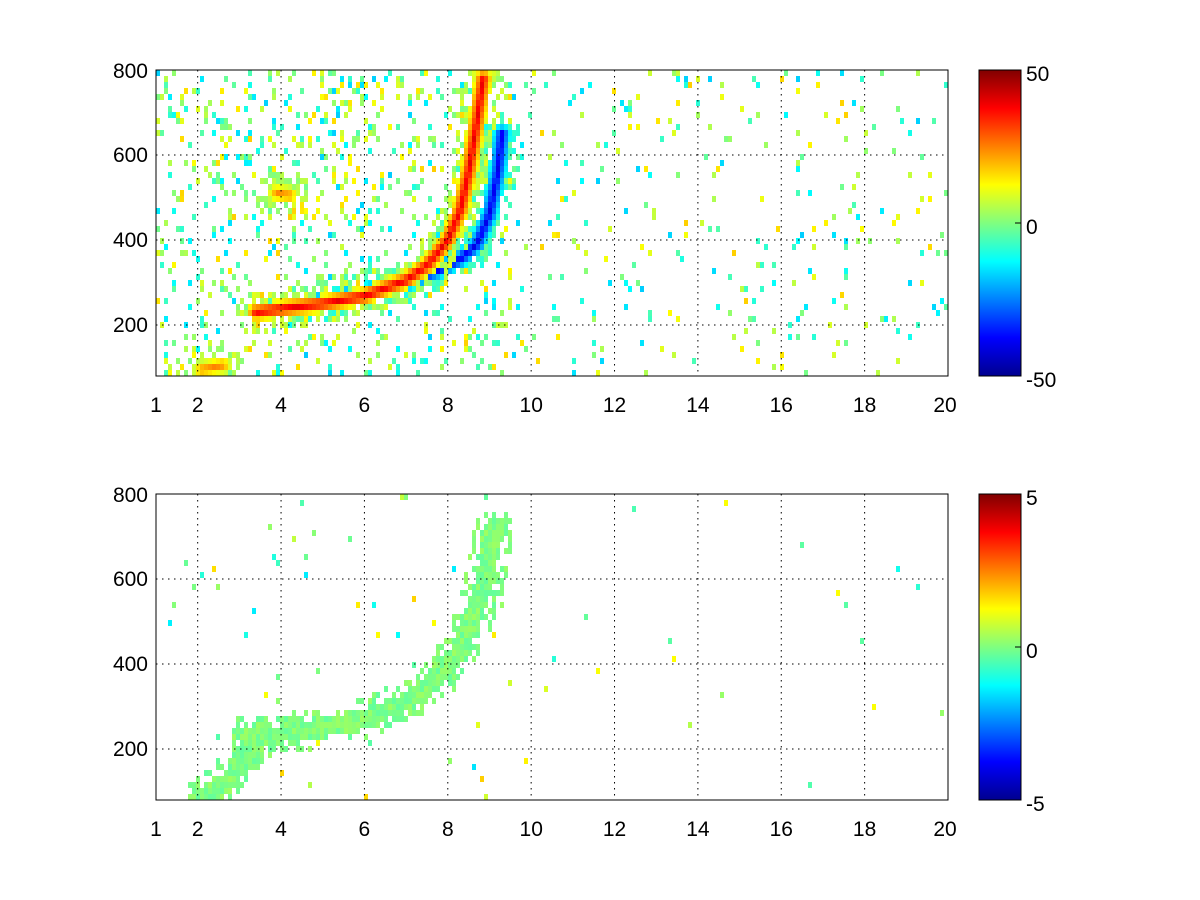 Image resolution: width=1200 pixels, height=900 pixels. What do you see at coordinates (864, 405) in the screenshot?
I see `top-x-tick-label: 18` at bounding box center [864, 405].